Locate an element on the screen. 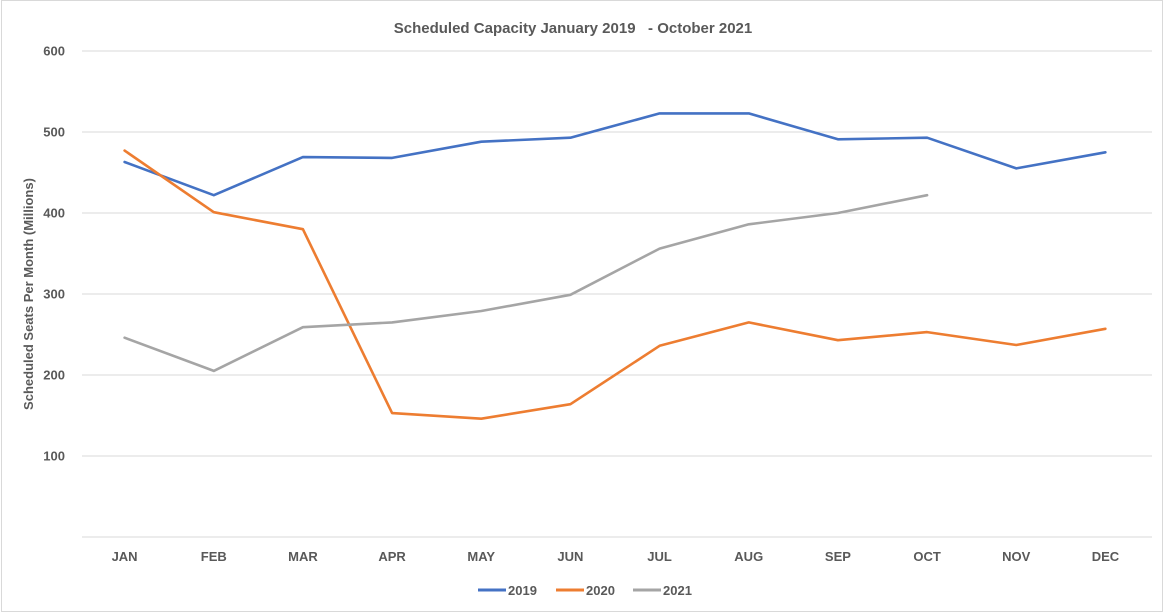 The image size is (1167, 614). y-tick-label: 300 is located at coordinates (54, 294).